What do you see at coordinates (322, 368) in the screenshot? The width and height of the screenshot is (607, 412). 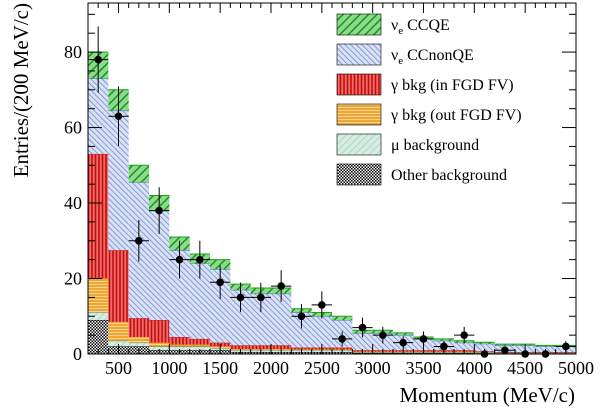 I see `x-tick-label: 2500` at bounding box center [322, 368].